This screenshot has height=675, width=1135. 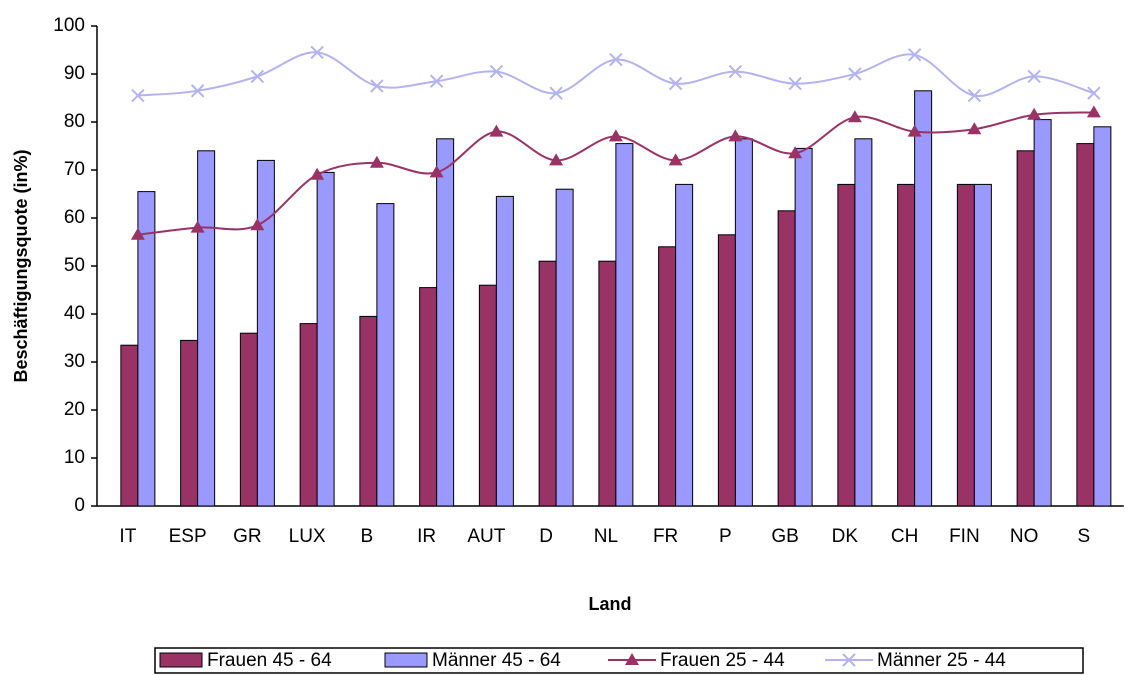 I want to click on y-tick-label: 10, so click(x=74, y=457).